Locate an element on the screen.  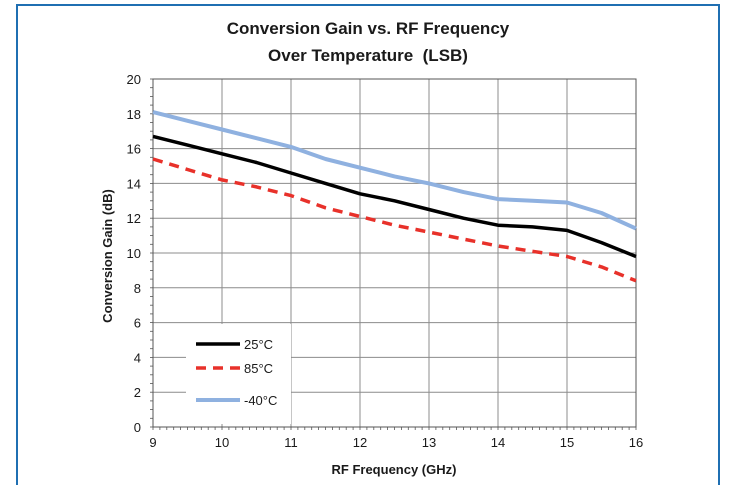
y-tick-label: 0 is located at coordinates (137, 427).